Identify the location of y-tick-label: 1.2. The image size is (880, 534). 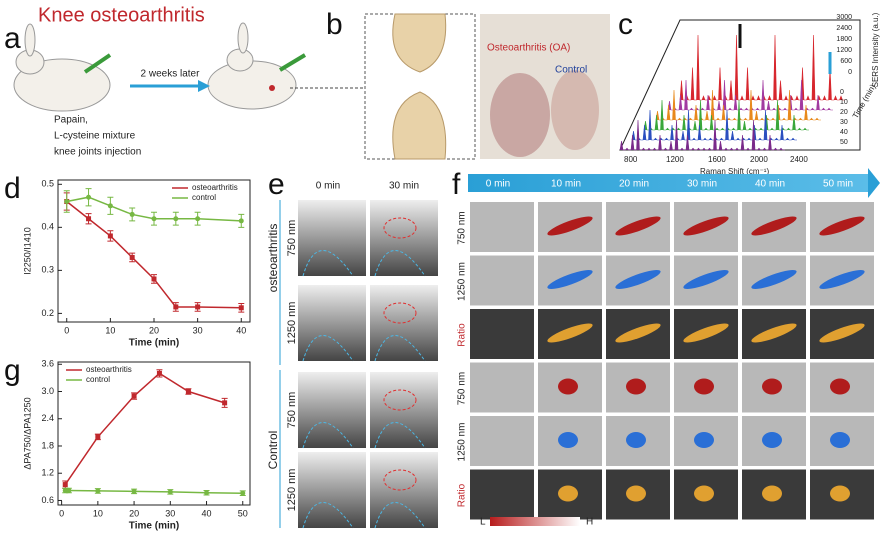
(47, 473).